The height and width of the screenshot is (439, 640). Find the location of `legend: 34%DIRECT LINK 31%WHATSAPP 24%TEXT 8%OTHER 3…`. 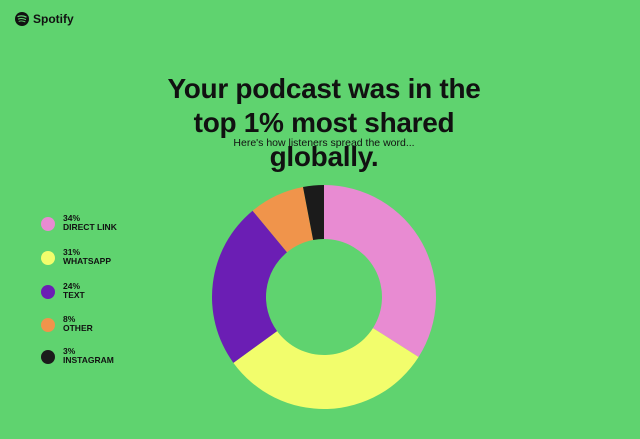

legend: 34%DIRECT LINK 31%WHATSAPP 24%TEXT 8%OTHER 3… is located at coordinates (79, 289).